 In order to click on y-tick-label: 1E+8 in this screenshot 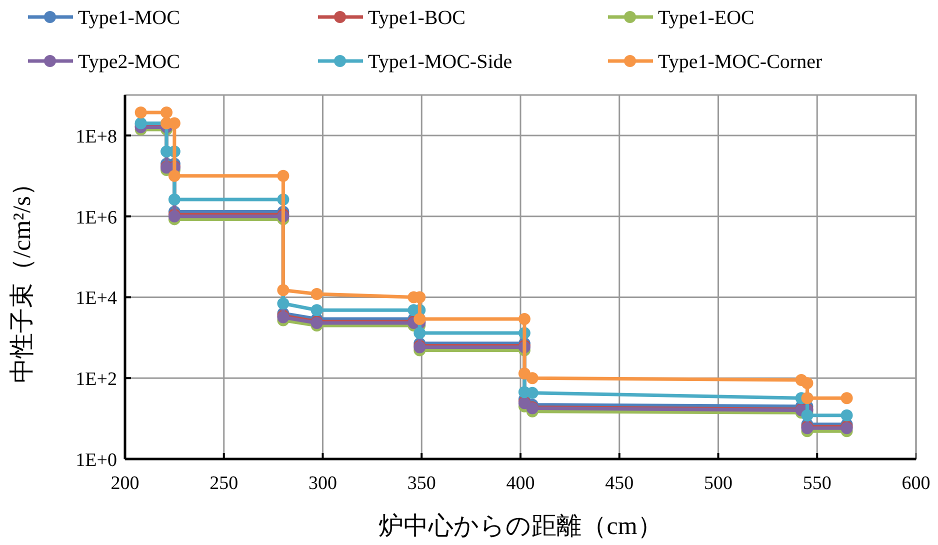, I will do `click(96, 137)`.